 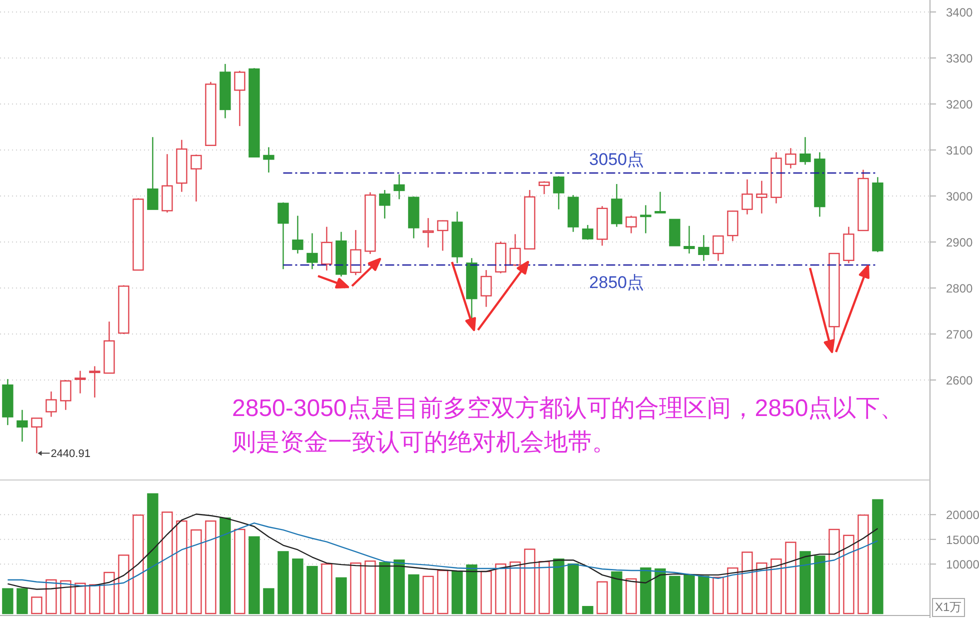 I want to click on y-tick-label: 3200, so click(x=960, y=104).